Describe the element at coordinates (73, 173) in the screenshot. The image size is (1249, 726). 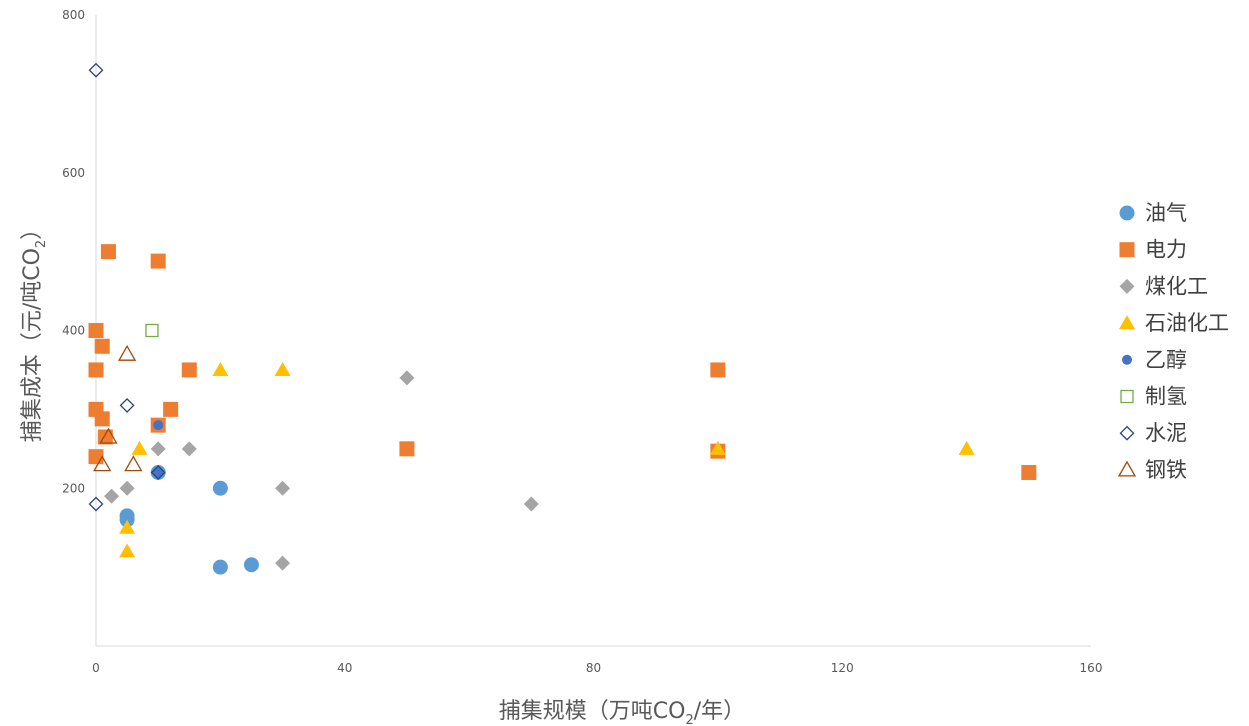
I see `y-tick-label: 600` at that location.